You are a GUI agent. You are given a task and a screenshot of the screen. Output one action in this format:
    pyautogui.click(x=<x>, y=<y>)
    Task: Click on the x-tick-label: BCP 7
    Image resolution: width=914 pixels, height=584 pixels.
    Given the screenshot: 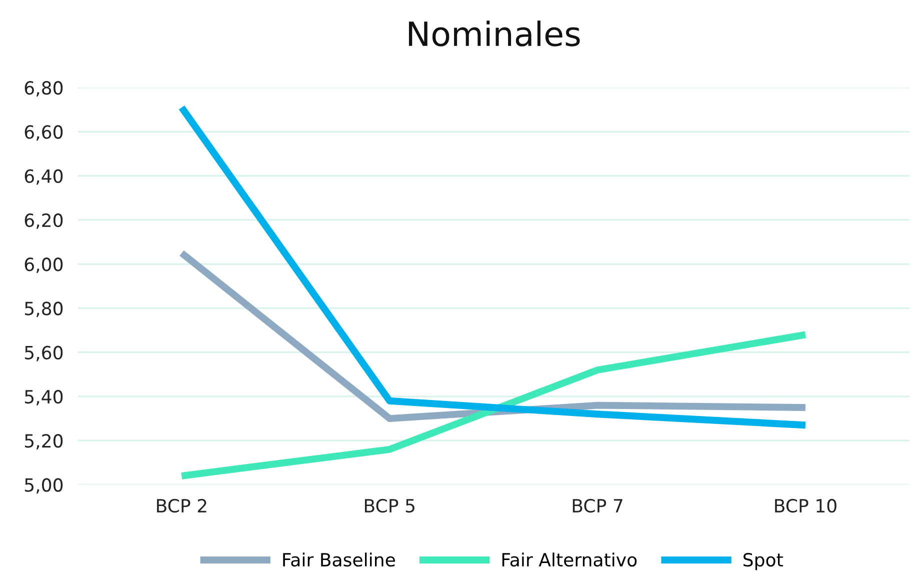 What is the action you would take?
    pyautogui.click(x=597, y=505)
    